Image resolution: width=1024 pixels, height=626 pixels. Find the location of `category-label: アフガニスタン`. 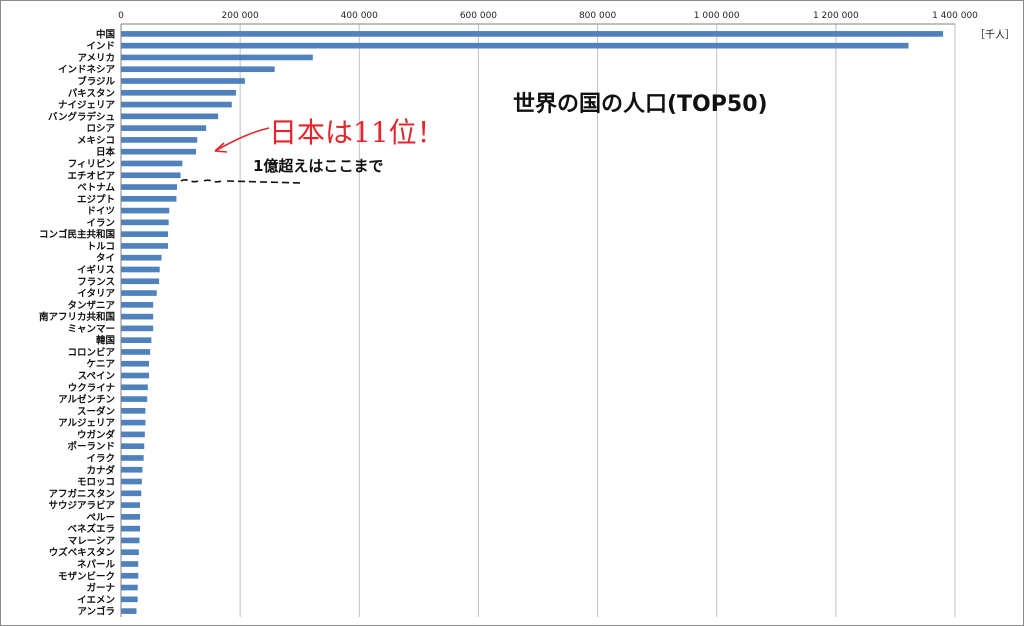

category-label: アフガニスタン is located at coordinates (81, 494).